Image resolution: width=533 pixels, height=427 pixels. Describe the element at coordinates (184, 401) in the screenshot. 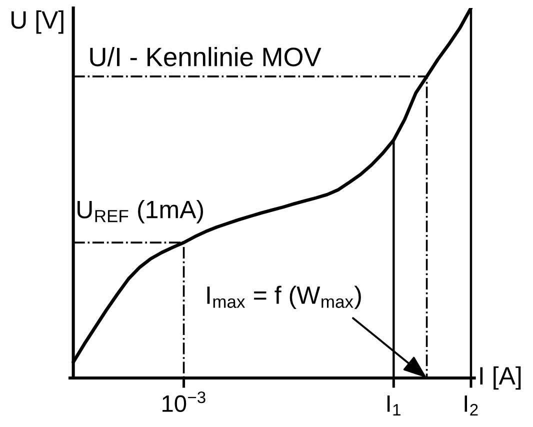

I see `x-tick-label: 10$^{−3}$` at that location.